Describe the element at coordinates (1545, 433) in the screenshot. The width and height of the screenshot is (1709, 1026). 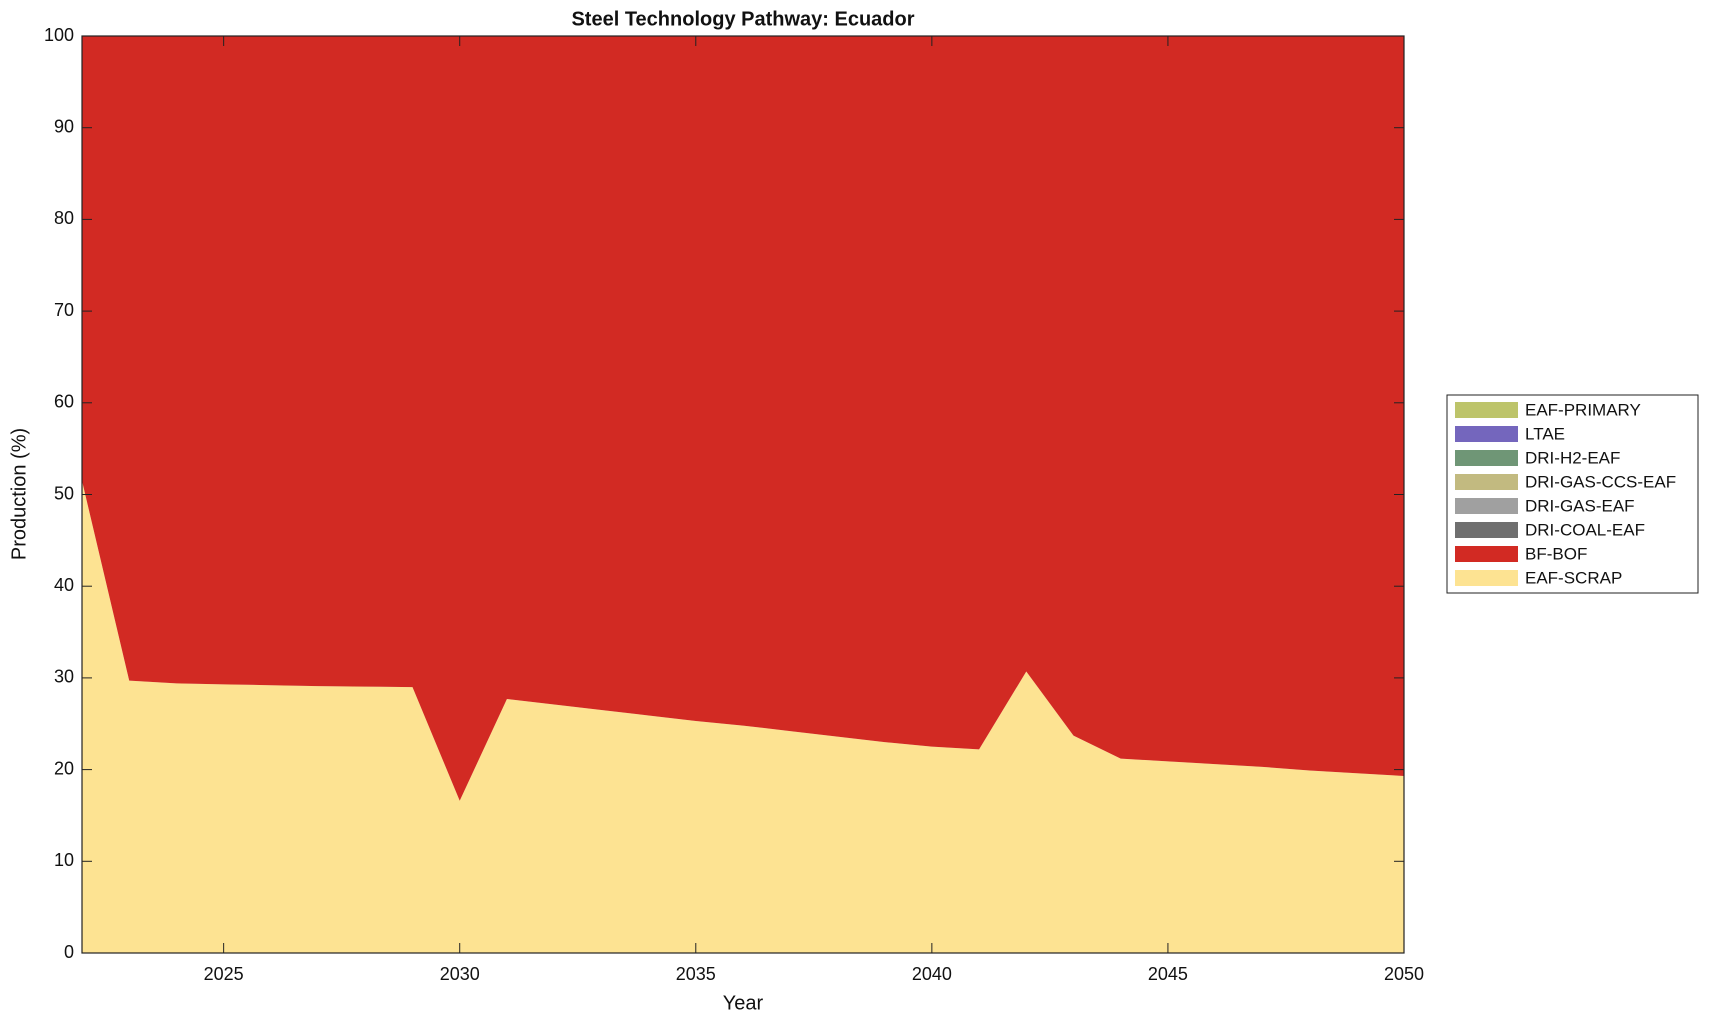
I see `legend-label: LTAE` at that location.